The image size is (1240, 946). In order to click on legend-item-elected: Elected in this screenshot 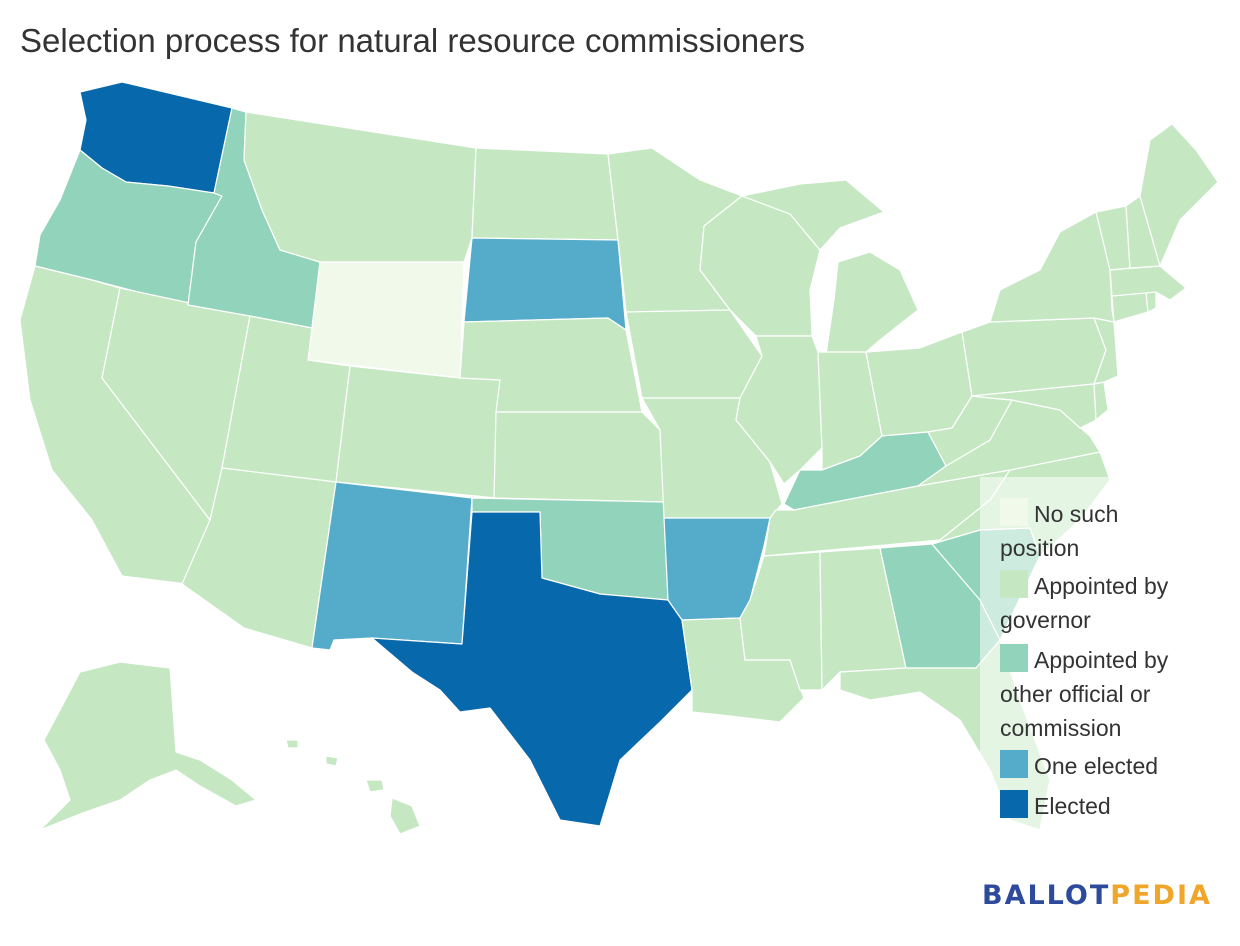, I will do `click(1055, 806)`.